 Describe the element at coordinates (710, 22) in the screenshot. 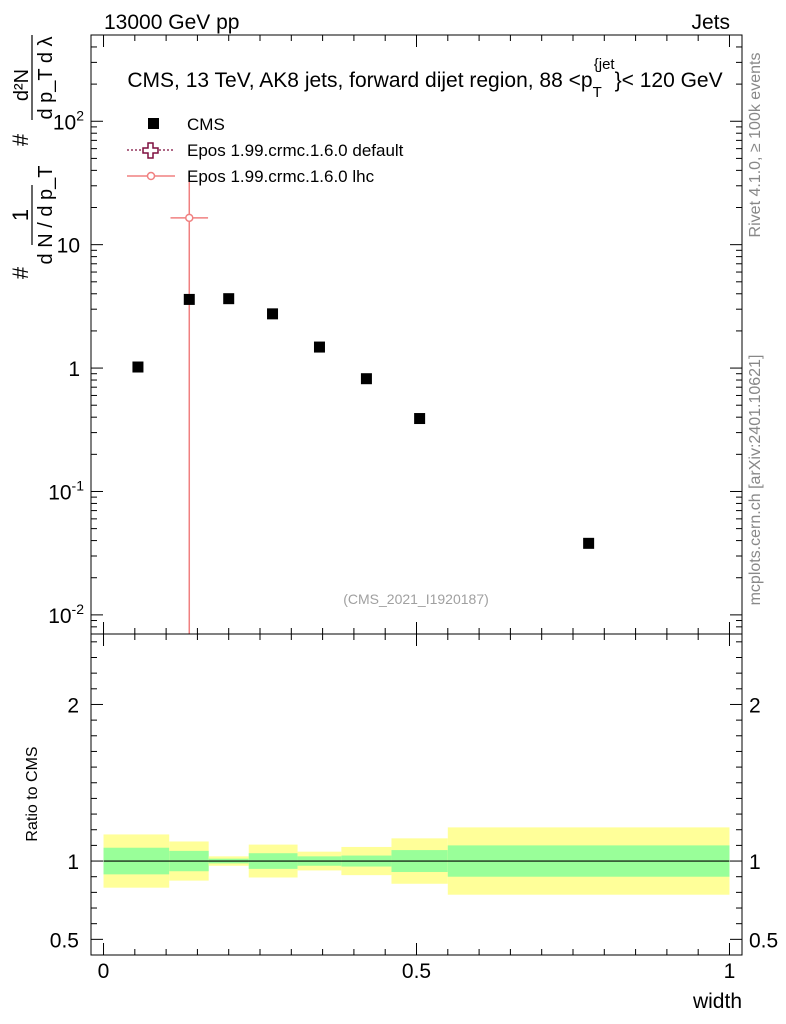

I see `category-label: Jets` at that location.